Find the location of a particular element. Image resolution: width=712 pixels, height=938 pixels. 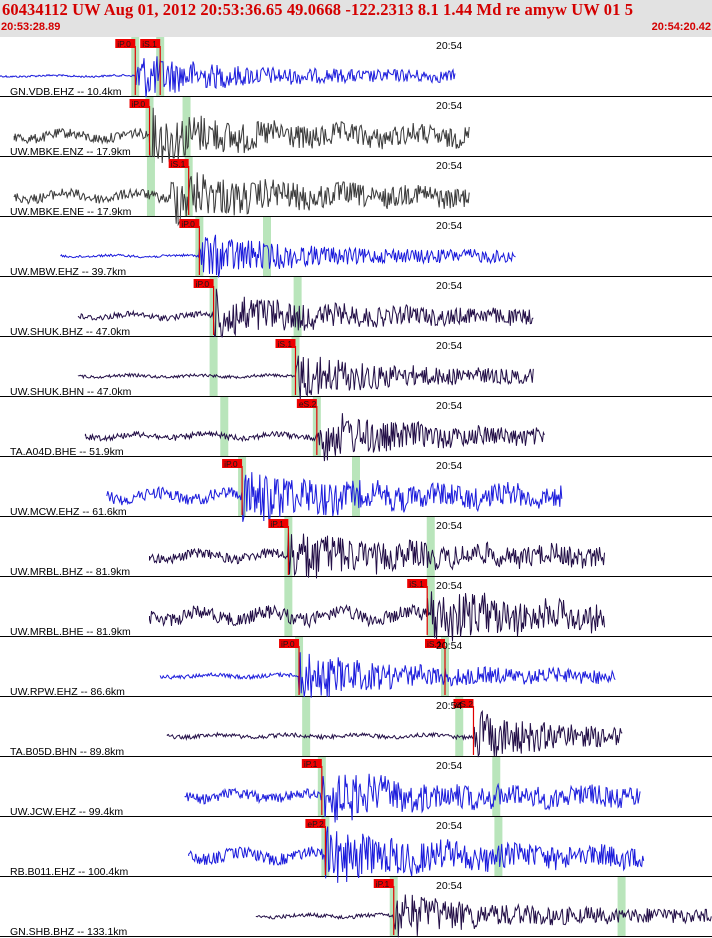

trace-row: eS.220:54 TA.B05D.BHN -- 89.8km is located at coordinates (356, 727).